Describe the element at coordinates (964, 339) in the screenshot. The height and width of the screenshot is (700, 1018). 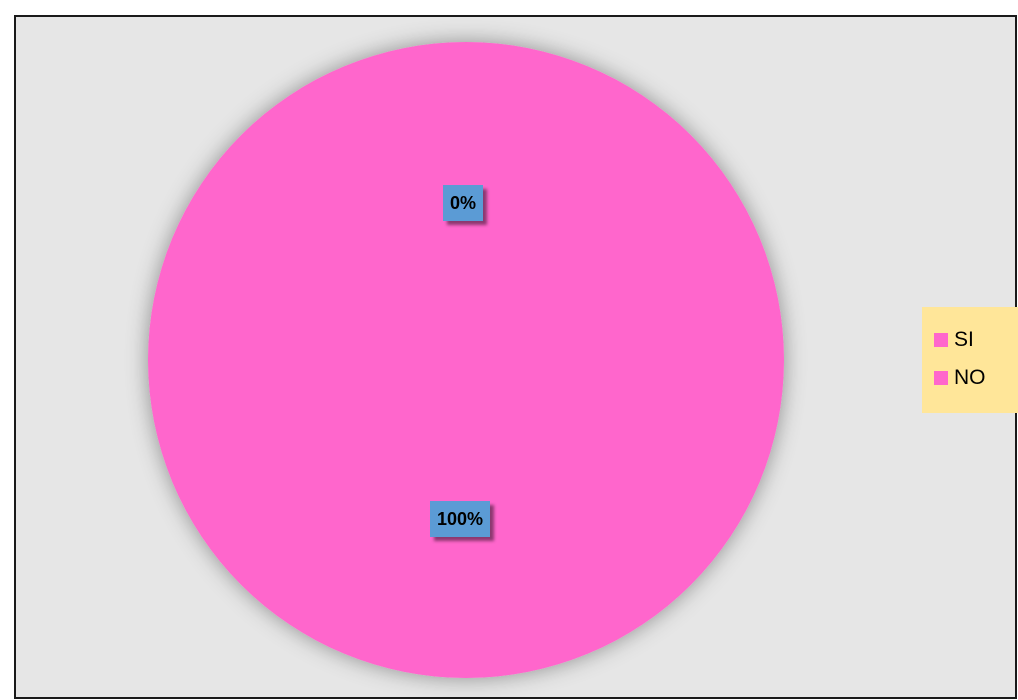
I see `legend-label-si: SI` at that location.